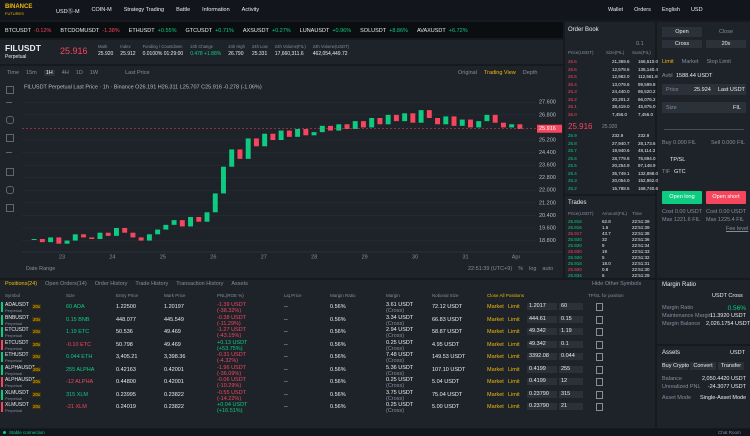 The image size is (750, 436). Describe the element at coordinates (690, 62) in the screenshot. I see `order-type: Market` at that location.